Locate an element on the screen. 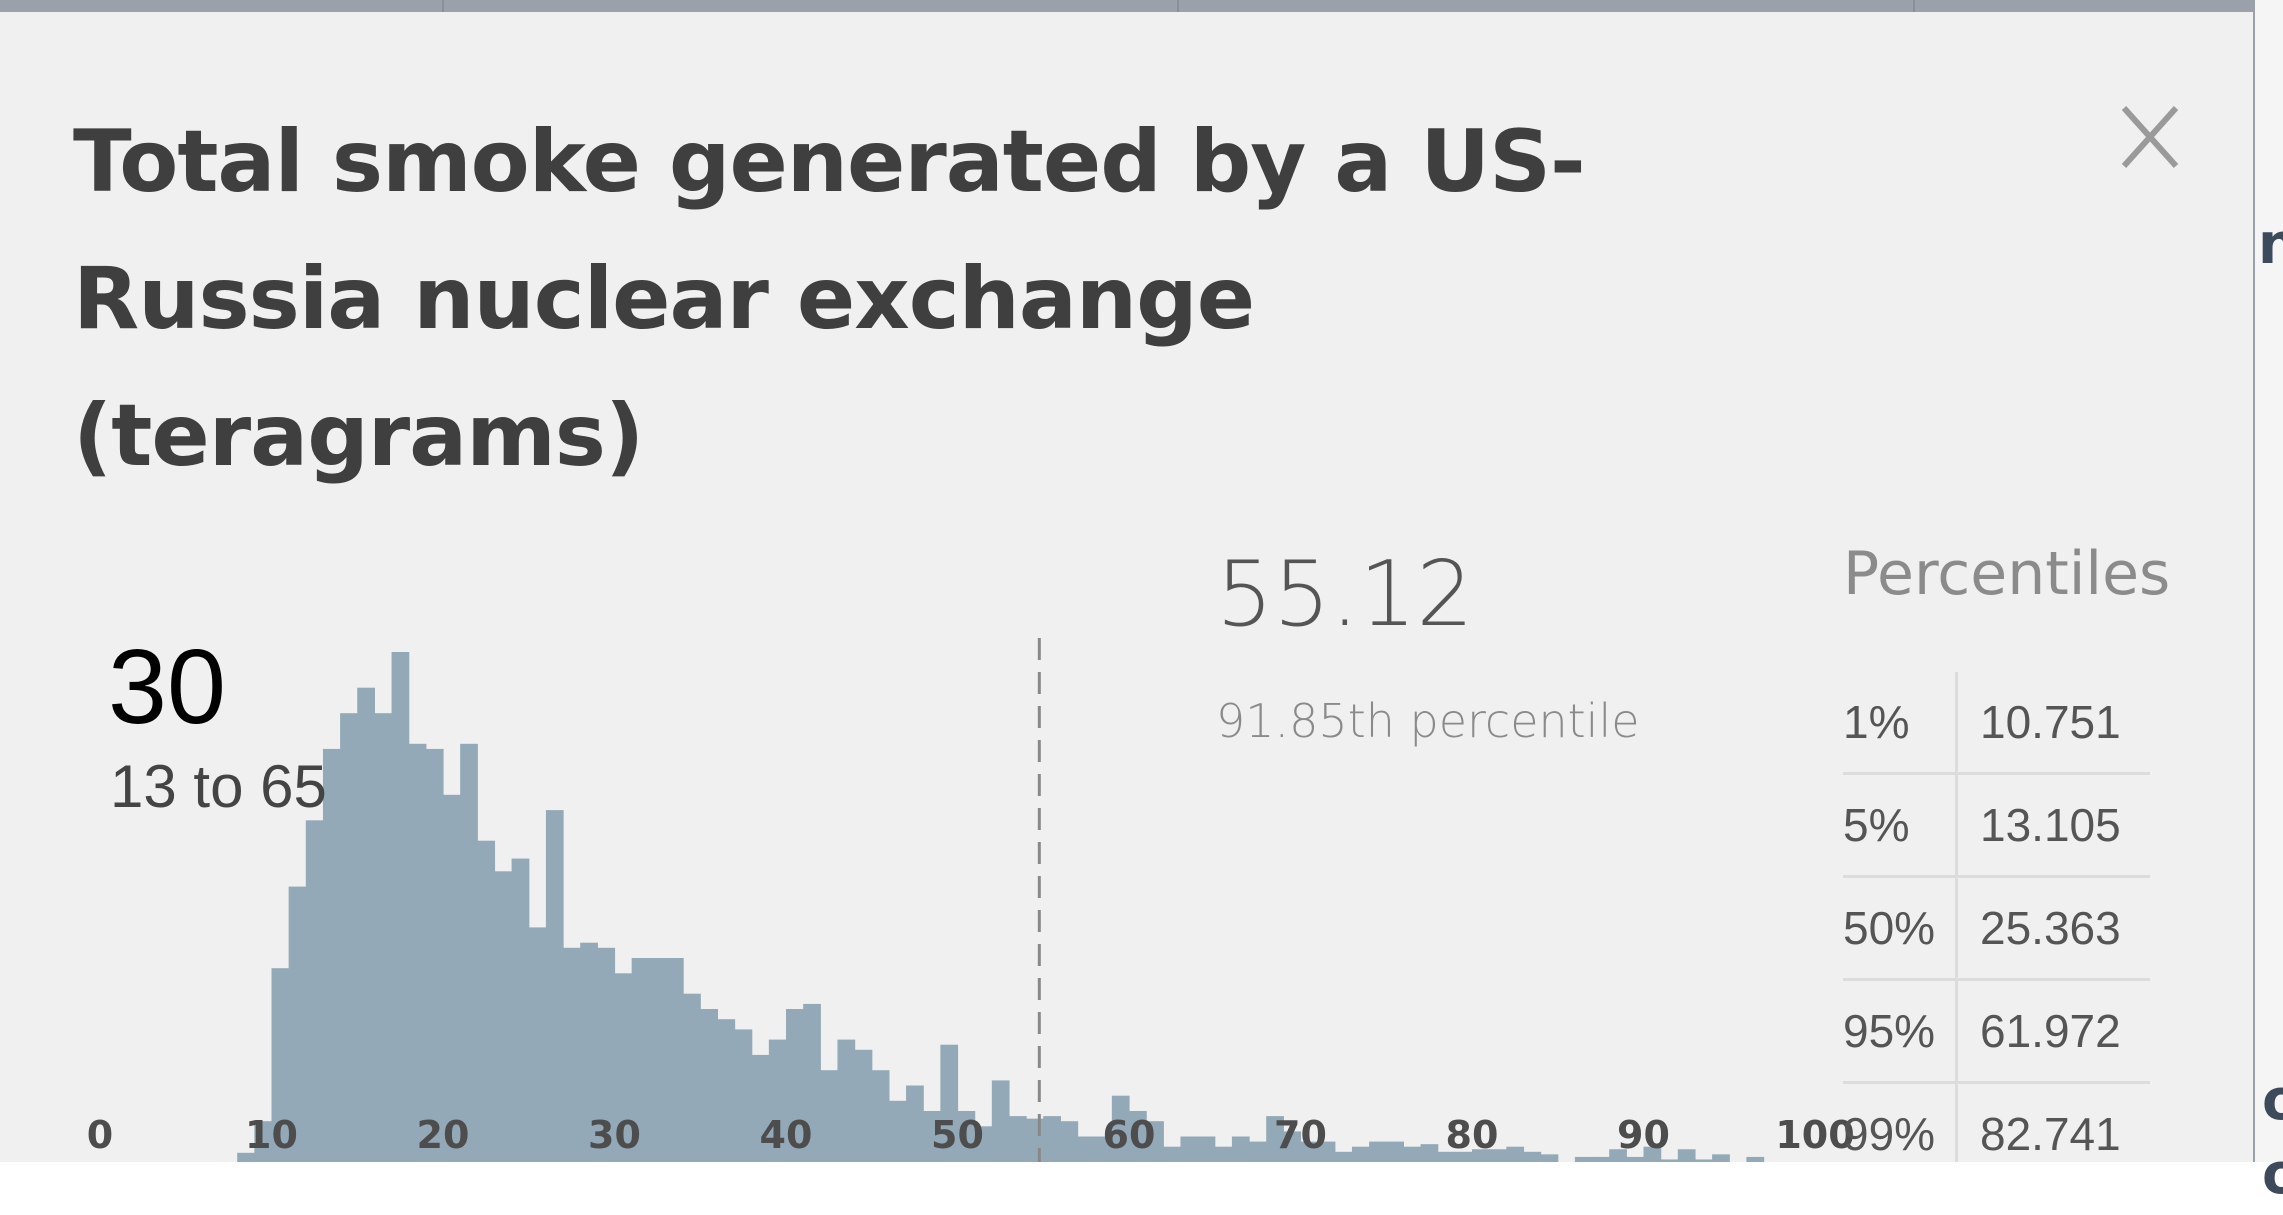 The width and height of the screenshot is (2283, 1215). percentile-value: 10.751 is located at coordinates (2050, 722).